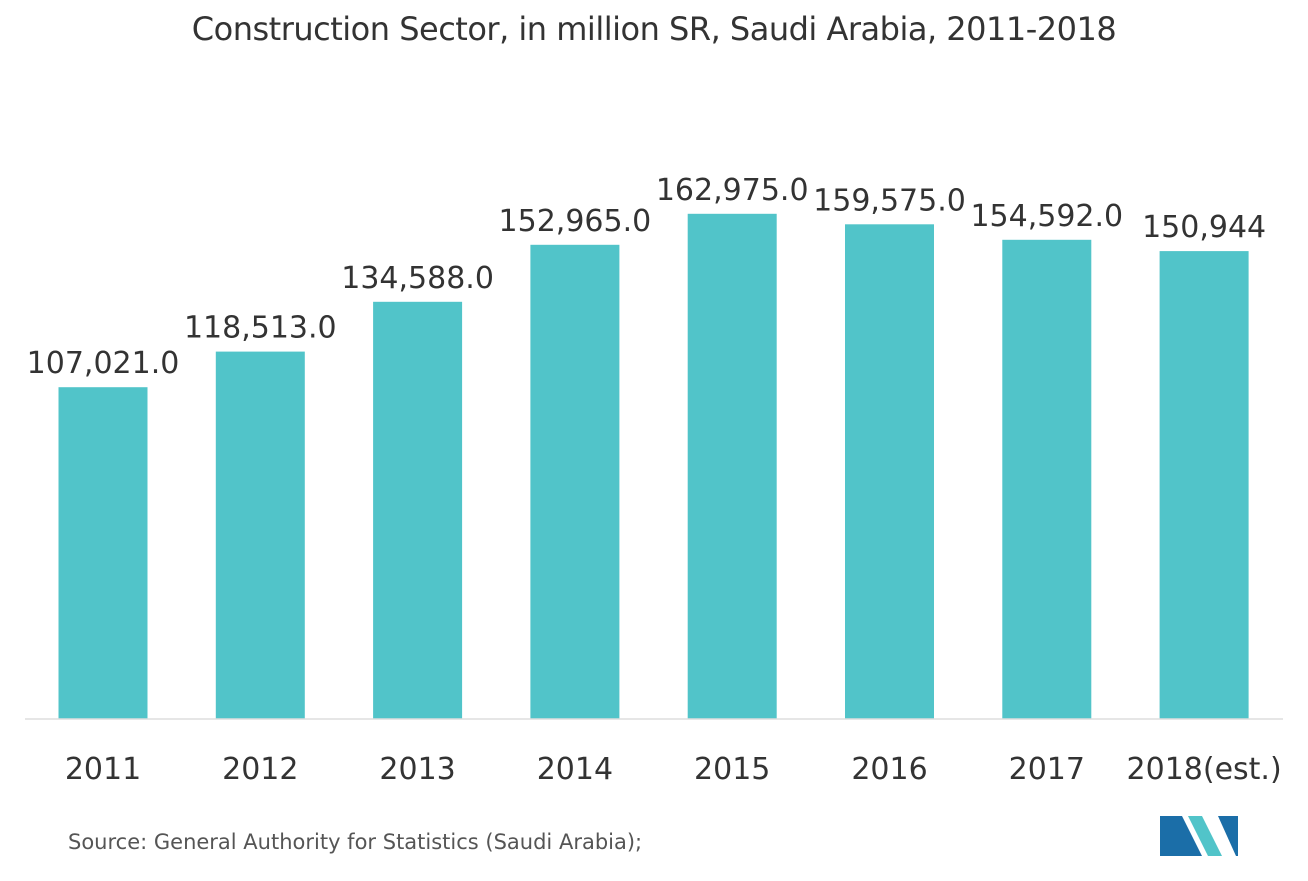 This screenshot has width=1308, height=881. What do you see at coordinates (889, 200) in the screenshot?
I see `value-label-2016: 159,575.0` at bounding box center [889, 200].